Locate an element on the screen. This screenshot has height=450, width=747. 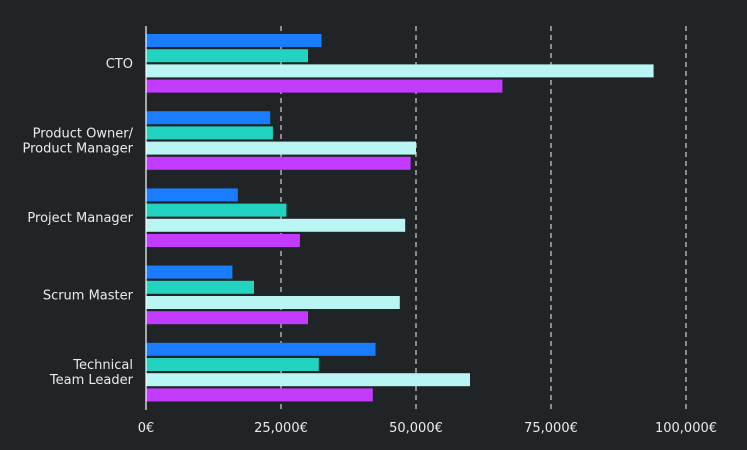
category-label: Product Owner/Product Manager is located at coordinates (78, 142).